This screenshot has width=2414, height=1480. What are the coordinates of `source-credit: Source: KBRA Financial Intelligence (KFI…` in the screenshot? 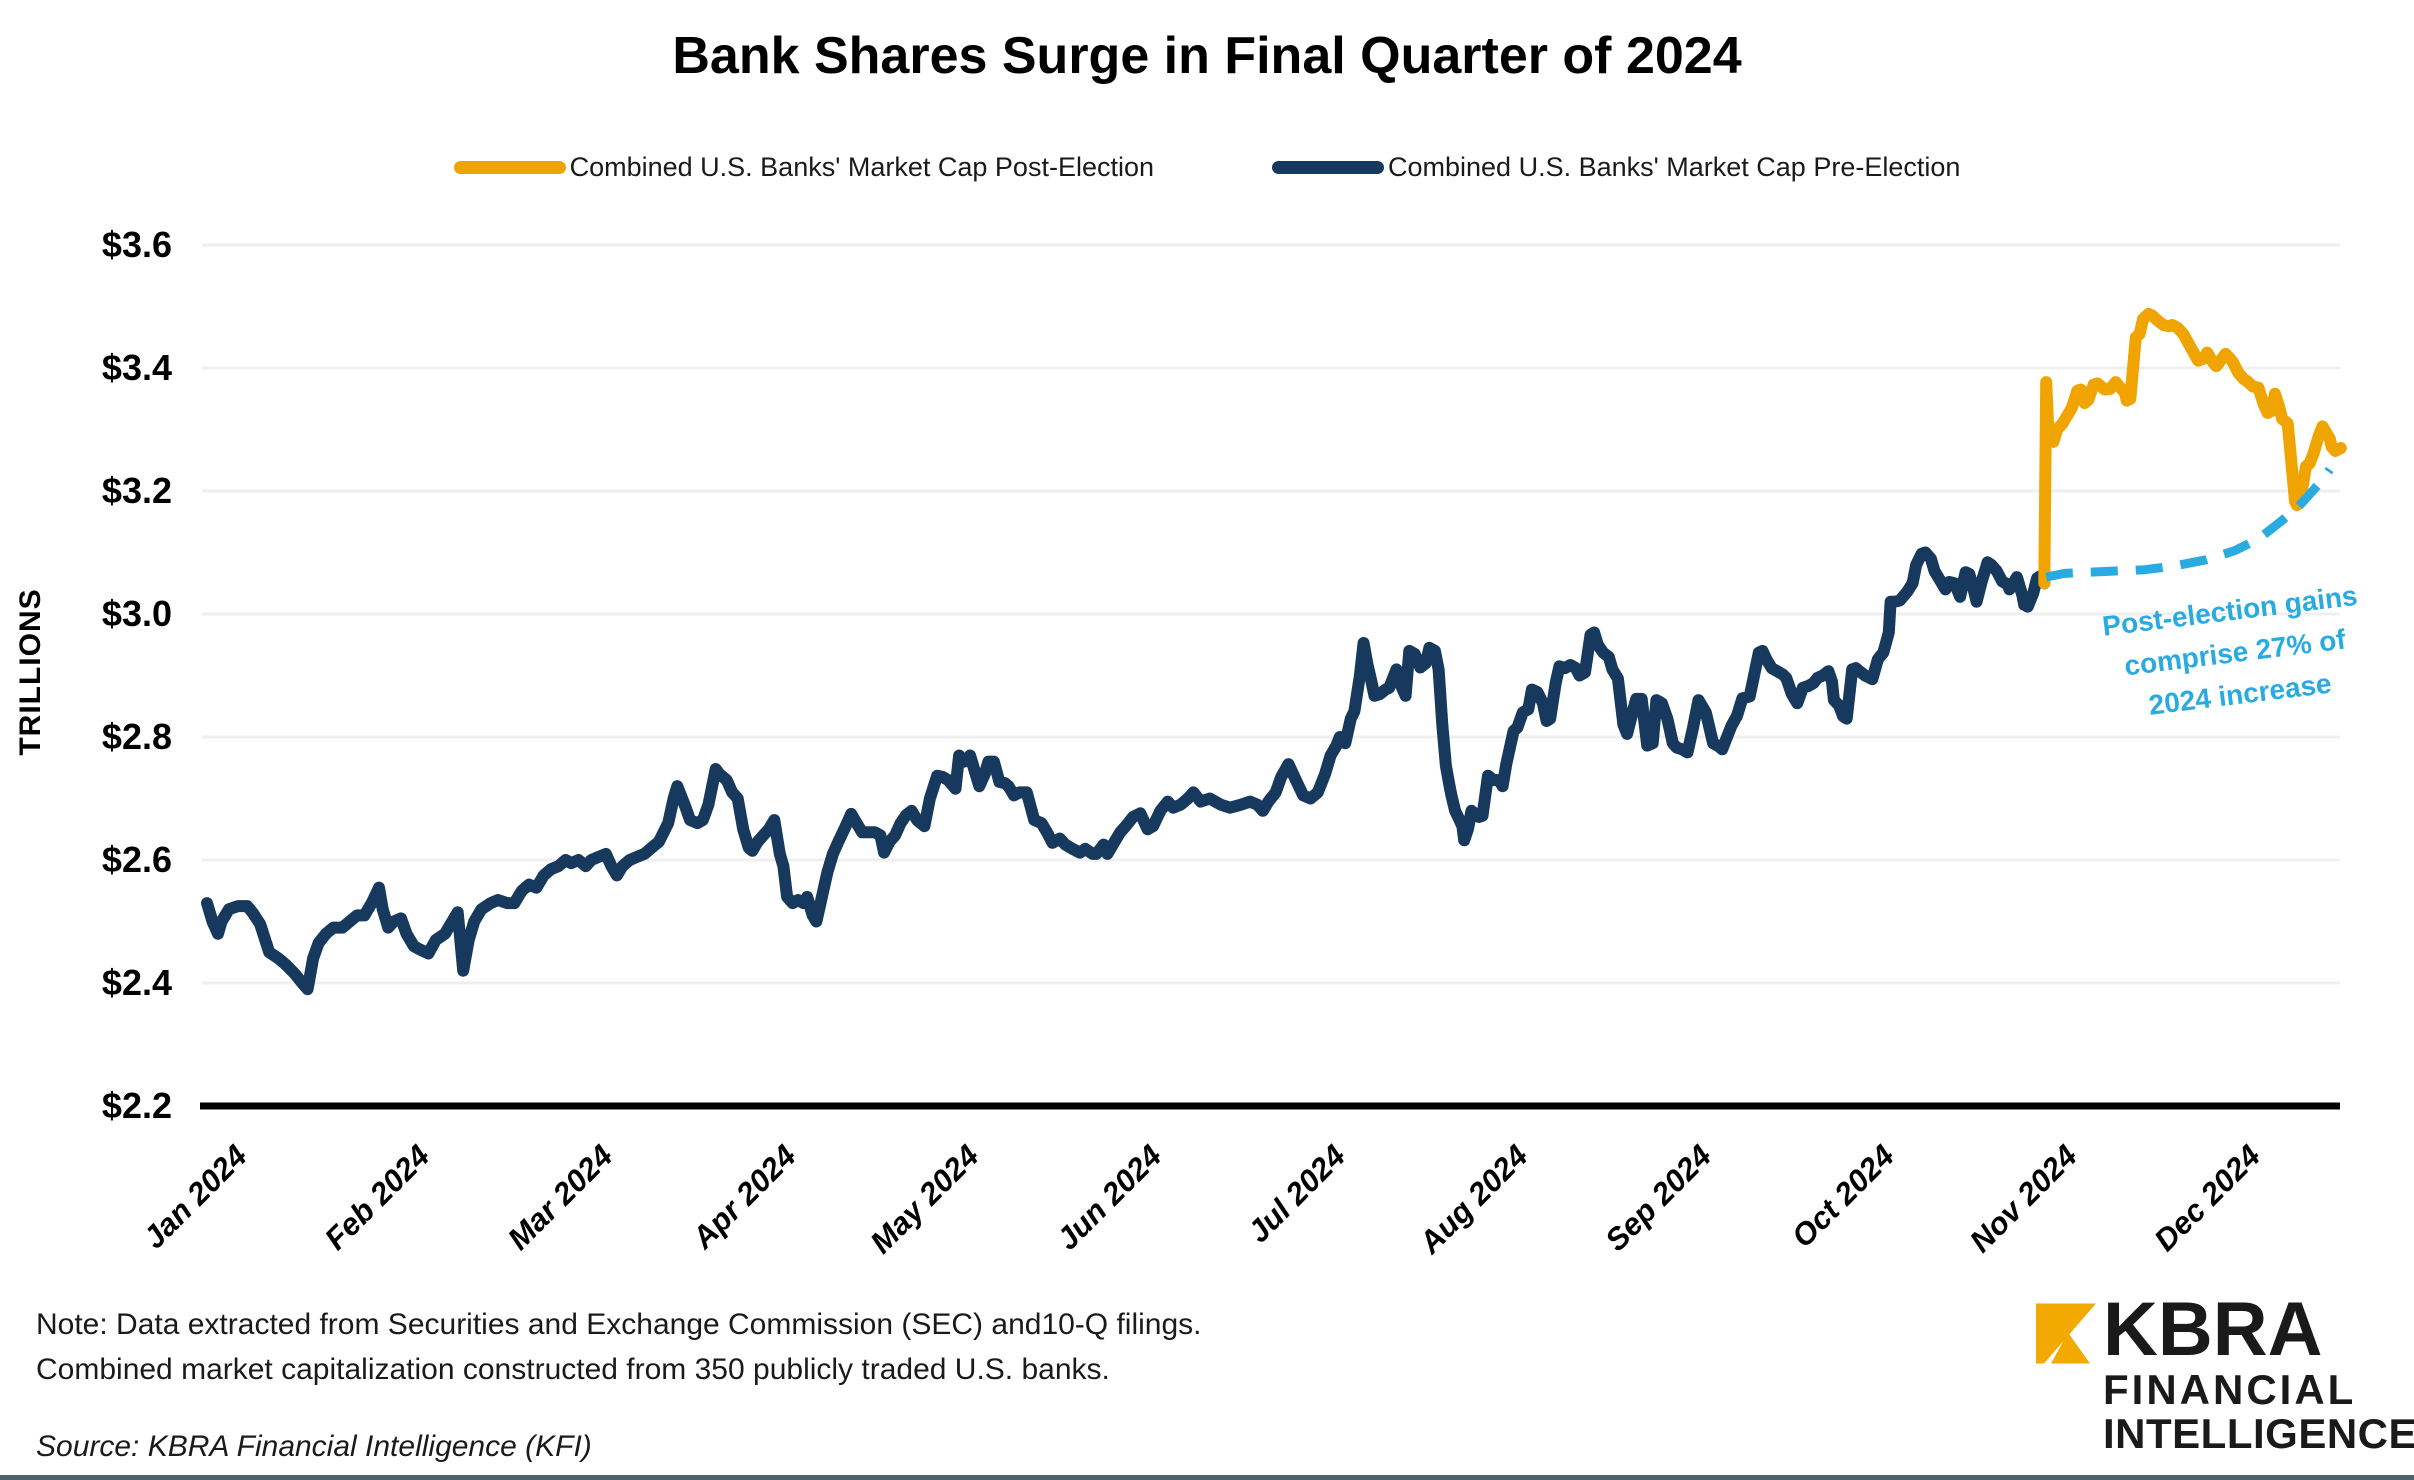 It's located at (314, 1446).